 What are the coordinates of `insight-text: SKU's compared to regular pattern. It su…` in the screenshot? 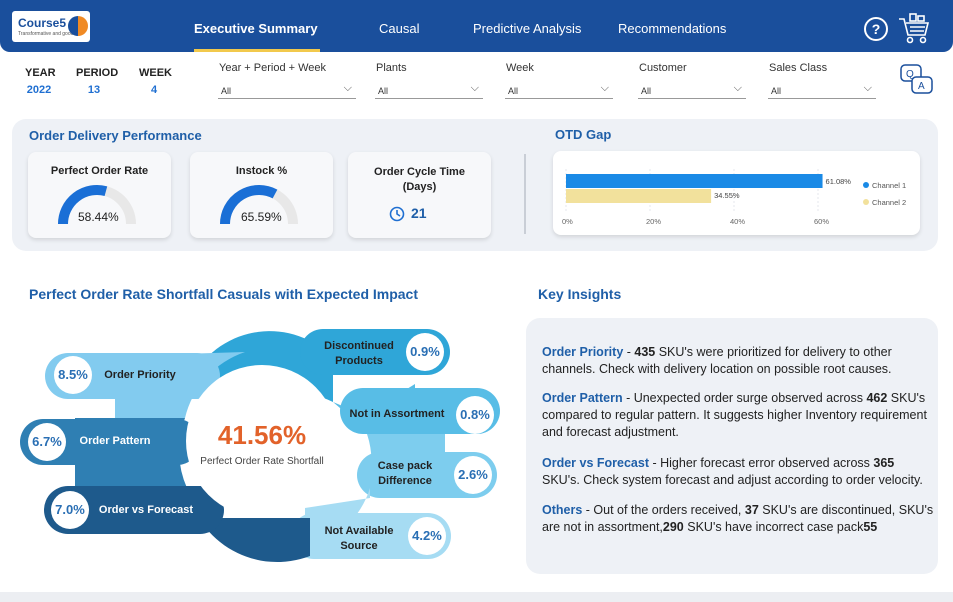 It's located at (734, 415).